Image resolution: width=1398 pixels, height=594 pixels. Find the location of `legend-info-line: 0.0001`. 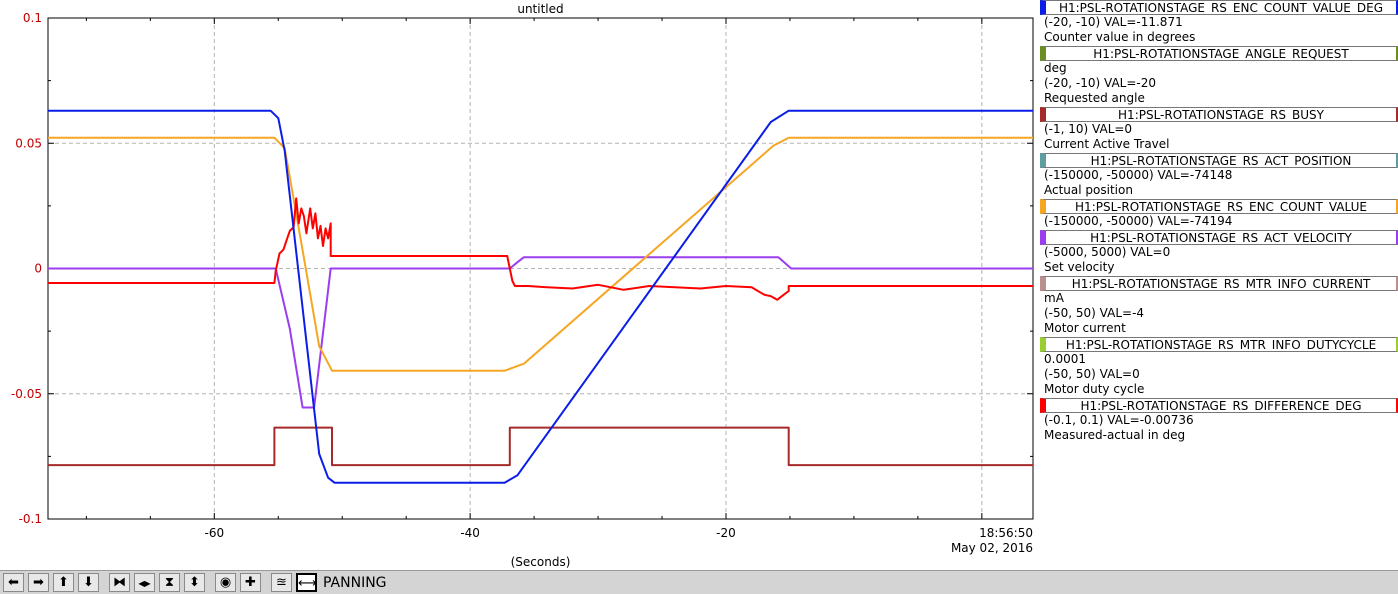

legend-info-line: 0.0001 is located at coordinates (1065, 359).